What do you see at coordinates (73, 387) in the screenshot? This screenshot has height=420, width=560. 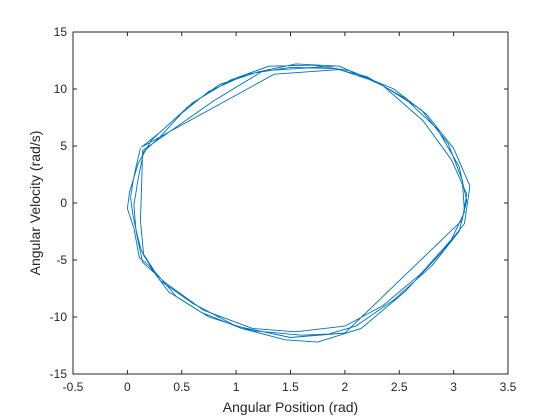 I see `x-tick-label: -0.5` at bounding box center [73, 387].